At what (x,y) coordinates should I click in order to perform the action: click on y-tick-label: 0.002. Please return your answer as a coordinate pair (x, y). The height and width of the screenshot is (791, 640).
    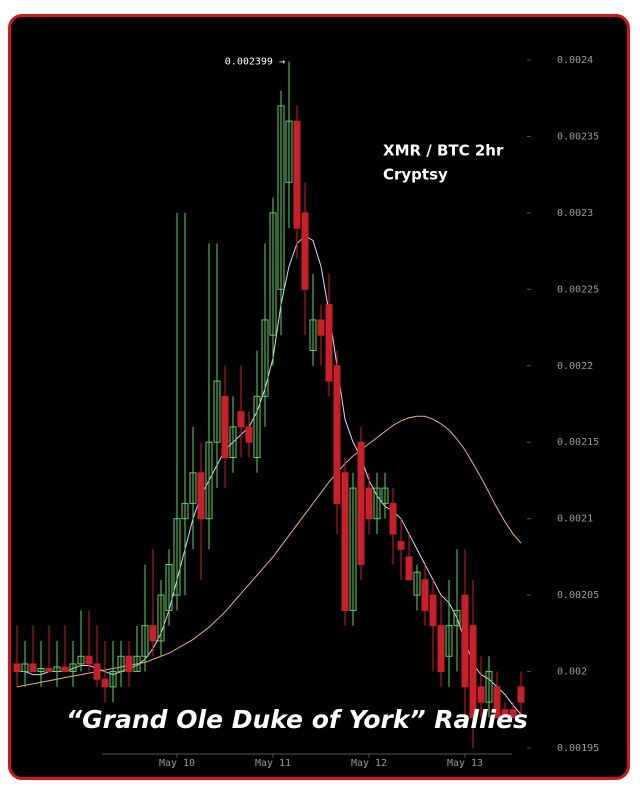
    Looking at the image, I should click on (572, 672).